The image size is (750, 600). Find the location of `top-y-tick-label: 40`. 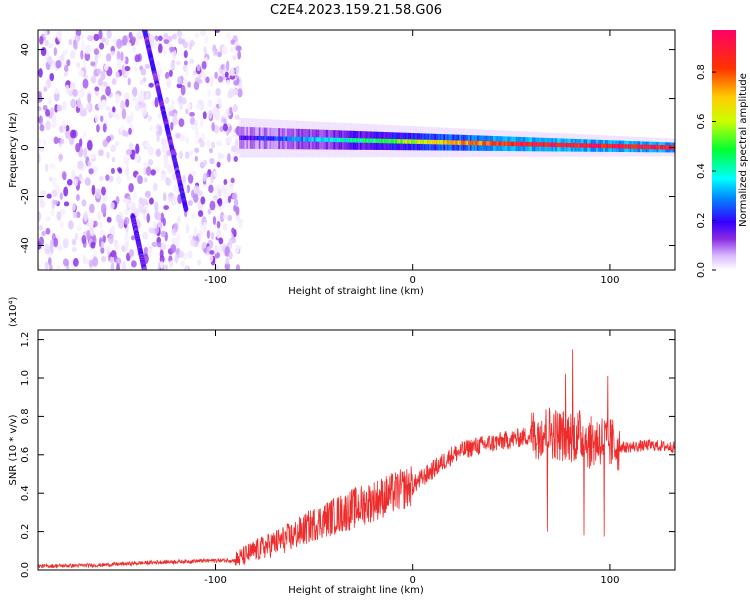

top-y-tick-label: 40 is located at coordinates (25, 49).